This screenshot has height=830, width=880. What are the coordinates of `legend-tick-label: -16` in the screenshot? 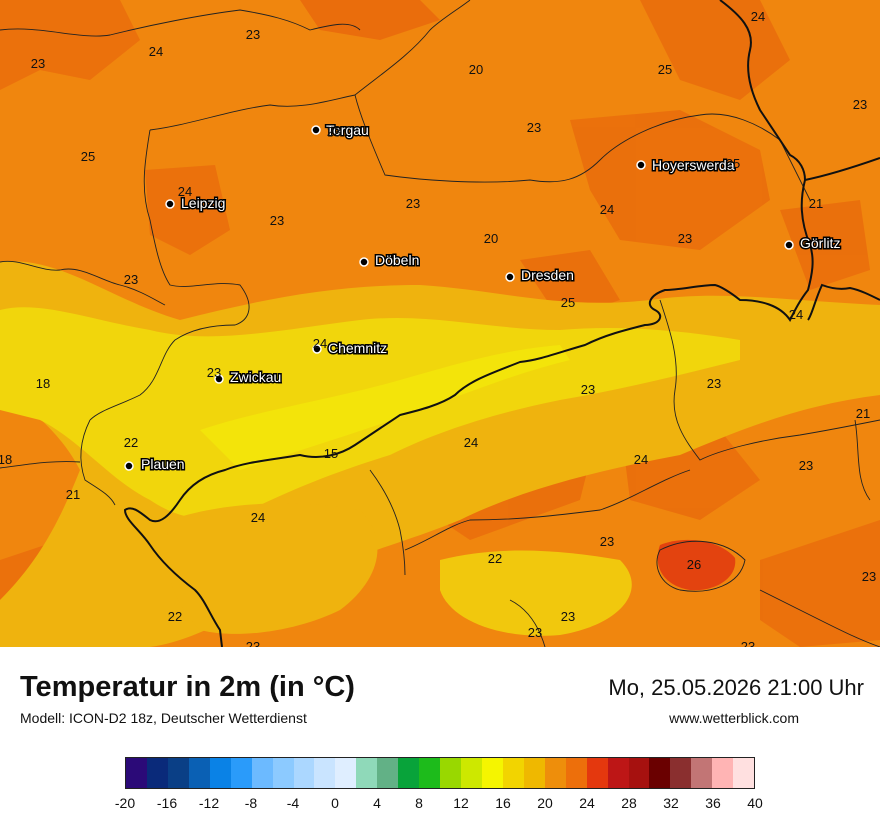 It's located at (167, 803).